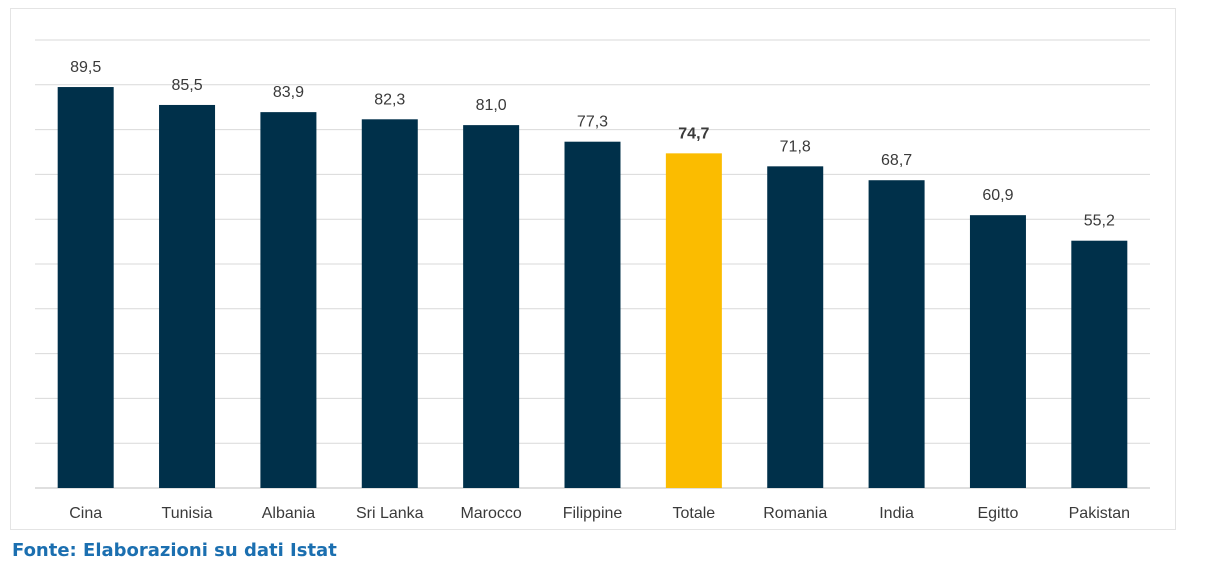  What do you see at coordinates (389, 304) in the screenshot?
I see `bar-sri-lanka` at bounding box center [389, 304].